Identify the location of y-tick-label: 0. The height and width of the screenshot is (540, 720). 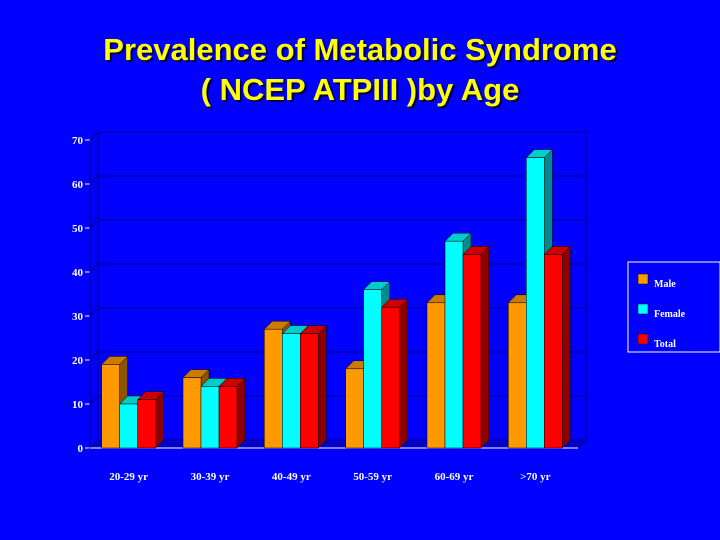
(81, 449).